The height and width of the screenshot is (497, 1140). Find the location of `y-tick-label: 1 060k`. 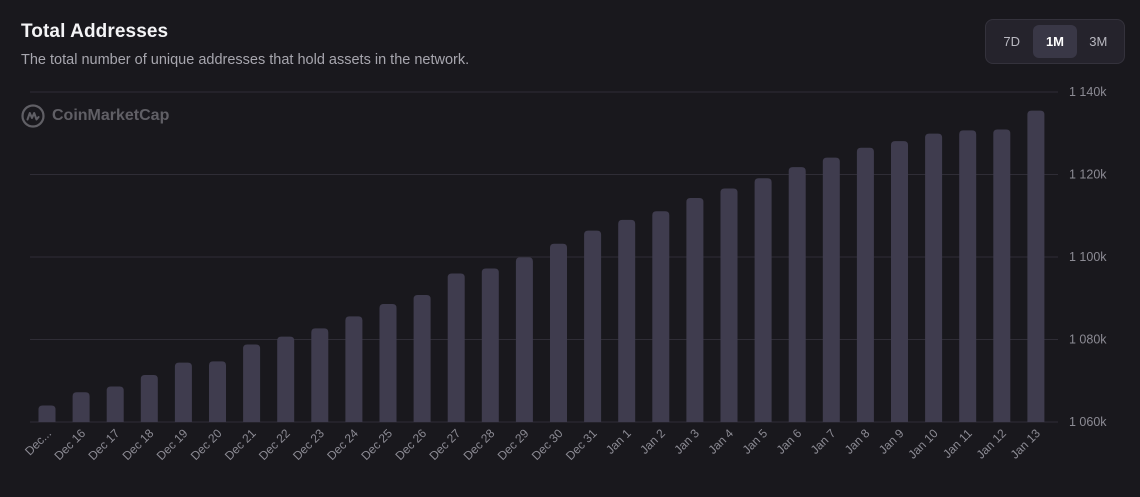

y-tick-label: 1 060k is located at coordinates (1088, 422).